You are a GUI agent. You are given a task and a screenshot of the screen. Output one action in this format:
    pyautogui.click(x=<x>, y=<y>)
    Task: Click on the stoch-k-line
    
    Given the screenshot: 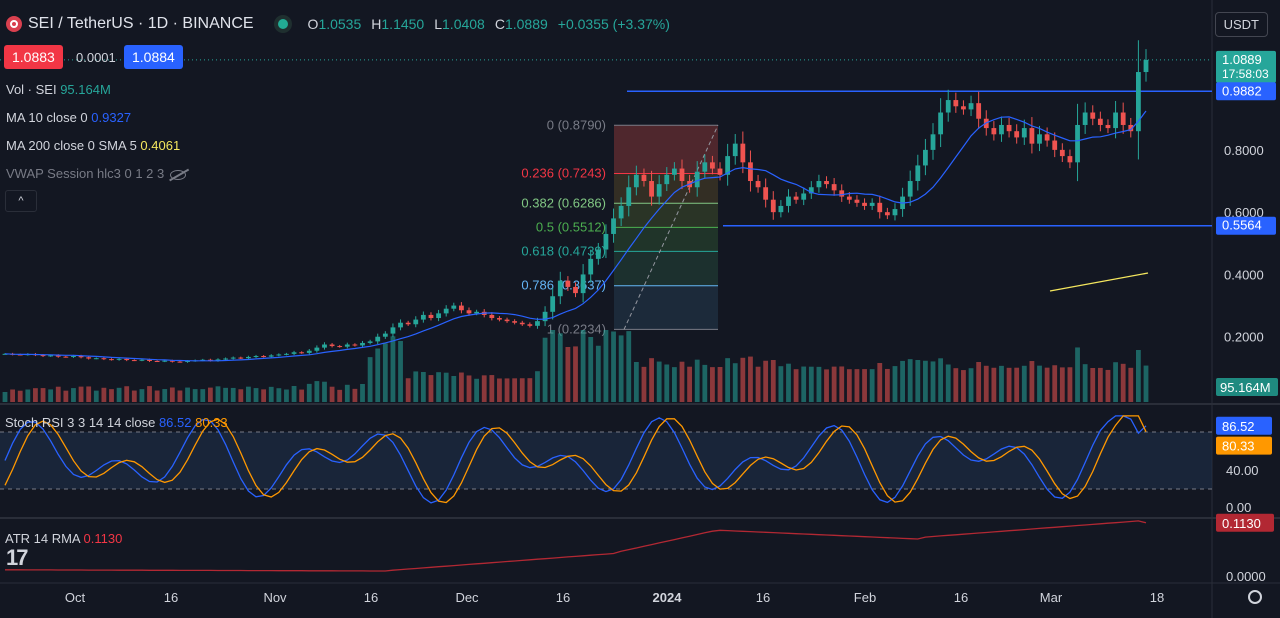 What is the action you would take?
    pyautogui.click(x=575, y=459)
    